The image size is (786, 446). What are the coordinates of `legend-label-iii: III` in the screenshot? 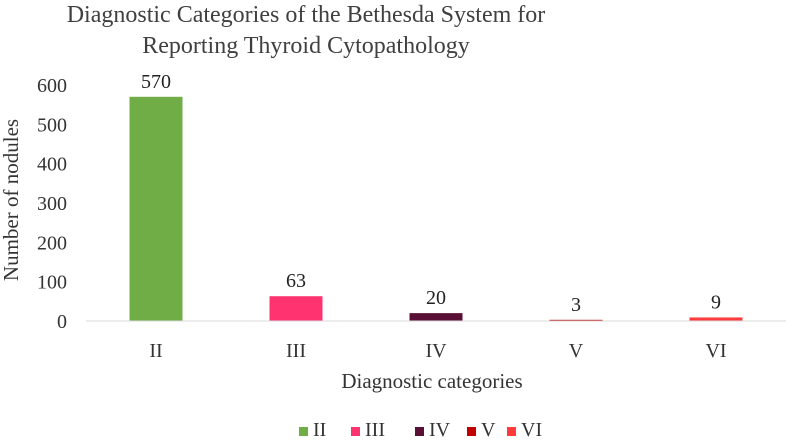 It's located at (375, 430).